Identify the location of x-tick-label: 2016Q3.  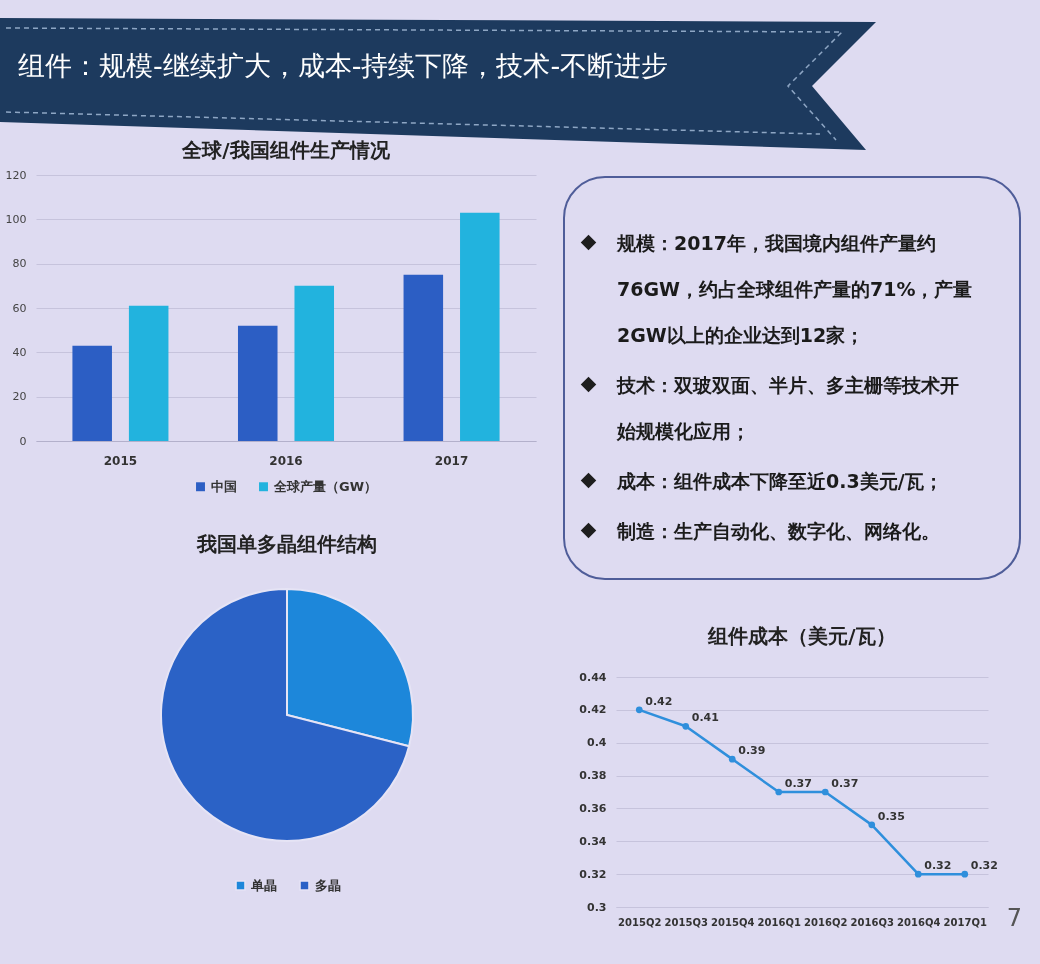
(872, 922).